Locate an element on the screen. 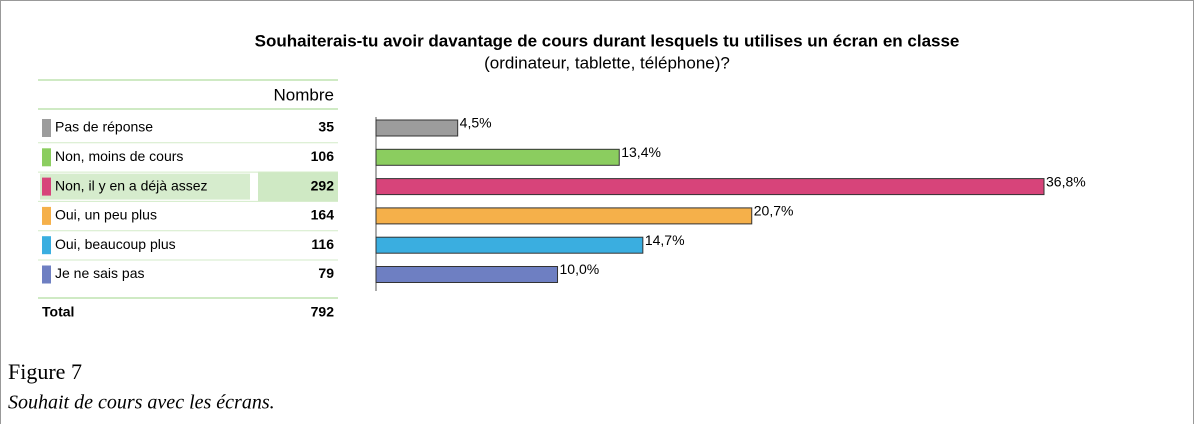  row-label: Oui, beaucoup plus is located at coordinates (115, 244).